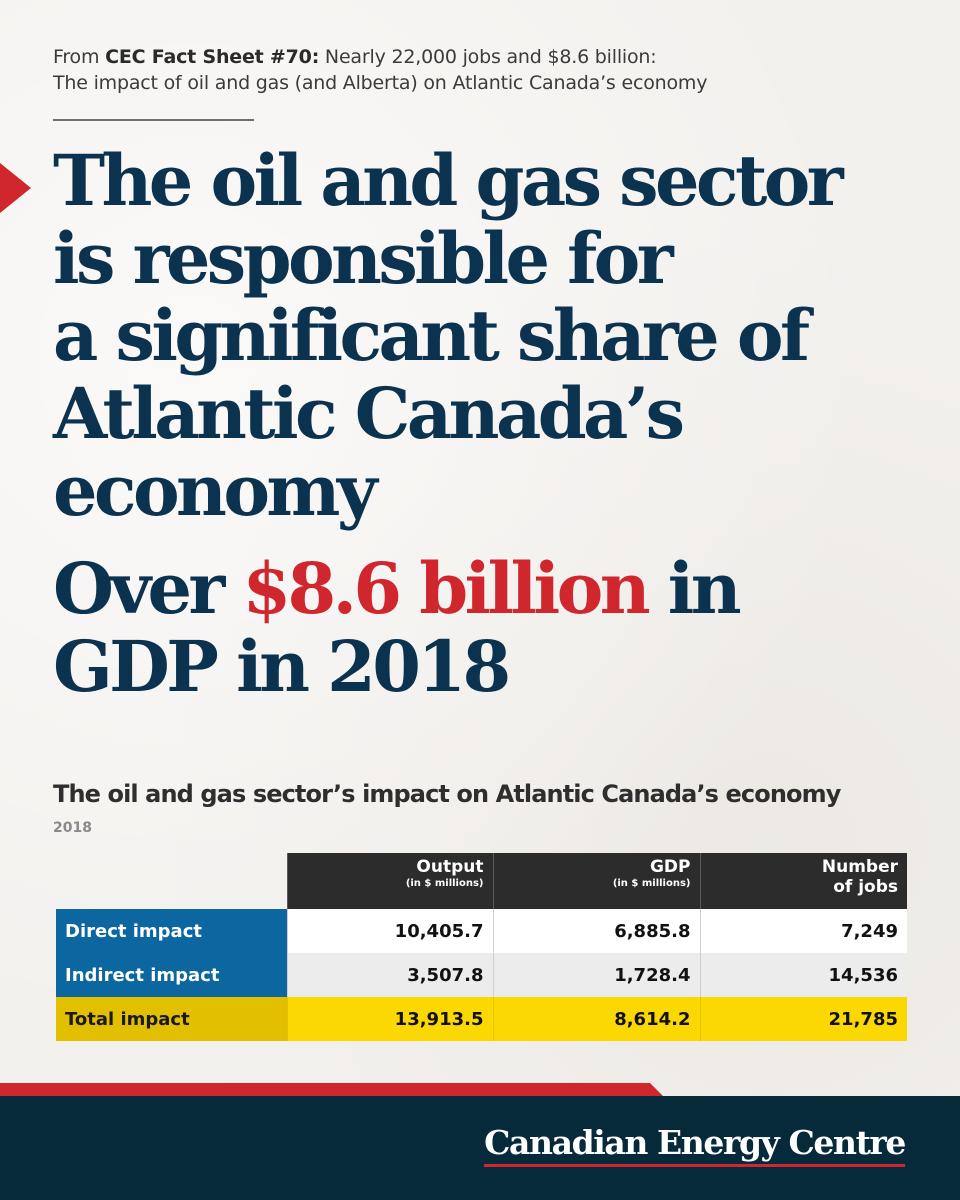 This screenshot has height=1200, width=960. I want to click on gdp-callout: Over $8.6 billion in GDP in 2018, so click(493, 627).